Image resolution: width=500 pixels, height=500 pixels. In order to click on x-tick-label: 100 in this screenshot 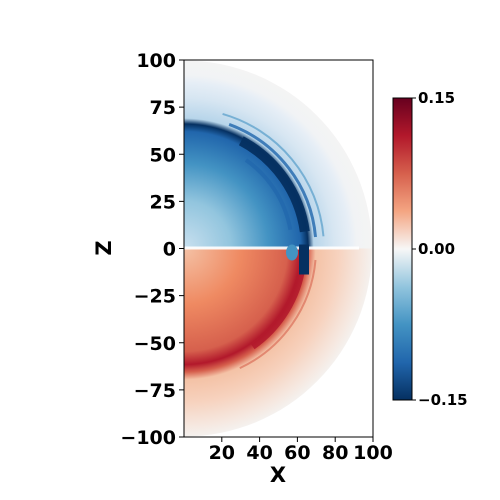, I will do `click(373, 453)`.